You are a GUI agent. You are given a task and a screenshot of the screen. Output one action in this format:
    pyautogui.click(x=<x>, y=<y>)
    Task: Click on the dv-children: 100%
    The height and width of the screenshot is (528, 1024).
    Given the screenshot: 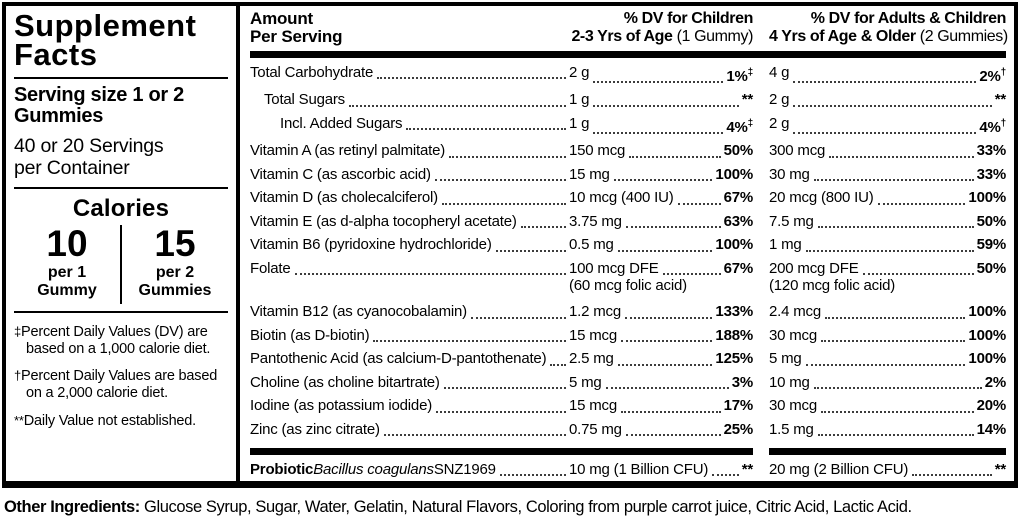 What is the action you would take?
    pyautogui.click(x=734, y=245)
    